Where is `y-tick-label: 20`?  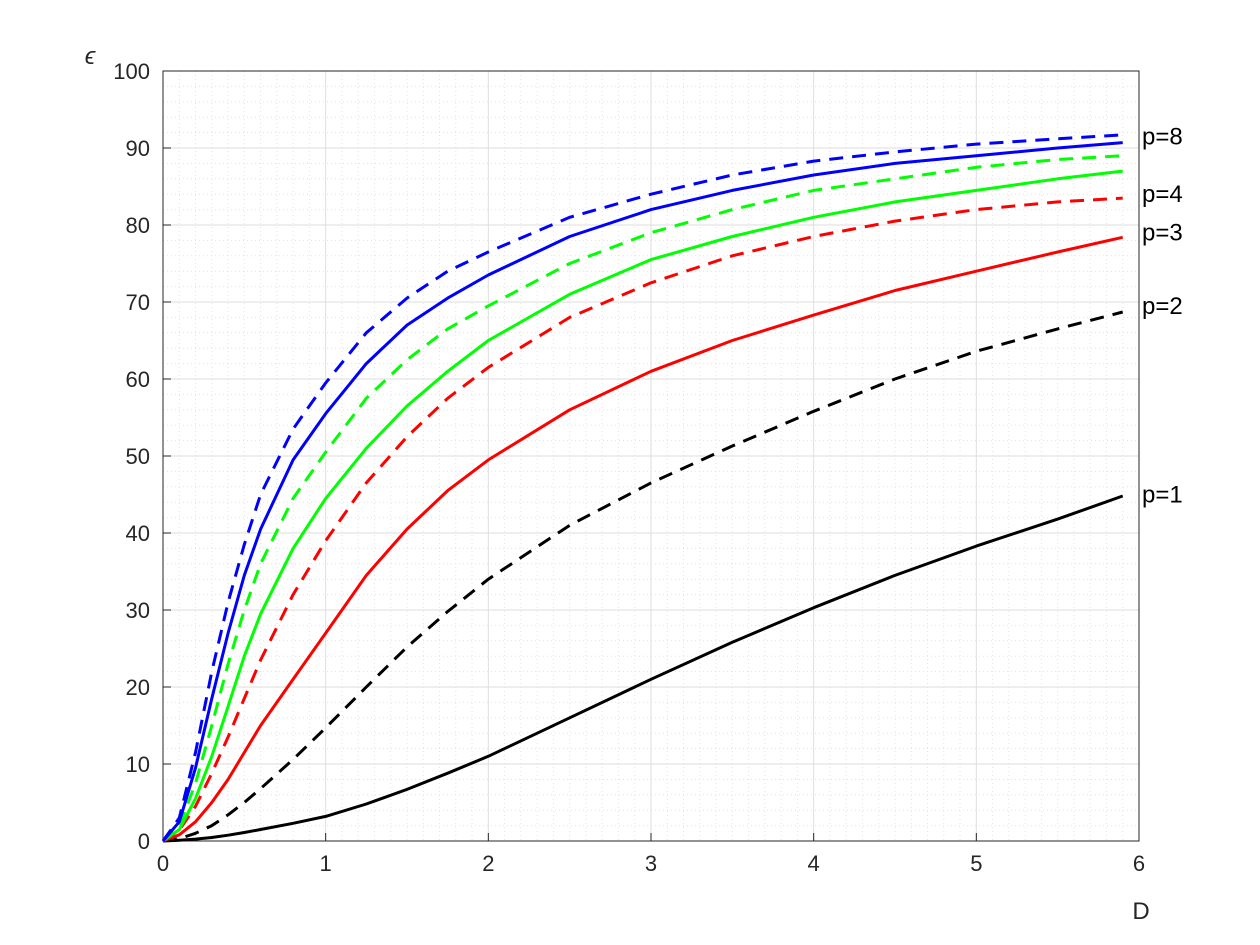 y-tick-label: 20 is located at coordinates (138, 687).